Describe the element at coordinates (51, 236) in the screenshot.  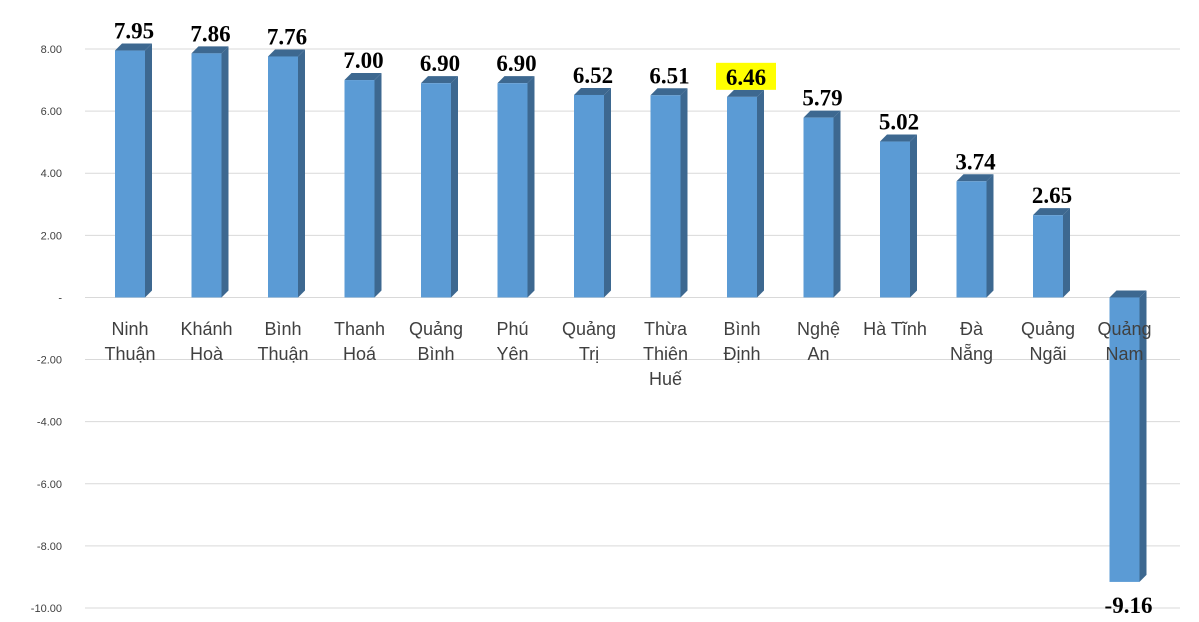
I see `y-tick-label: 2.00` at that location.